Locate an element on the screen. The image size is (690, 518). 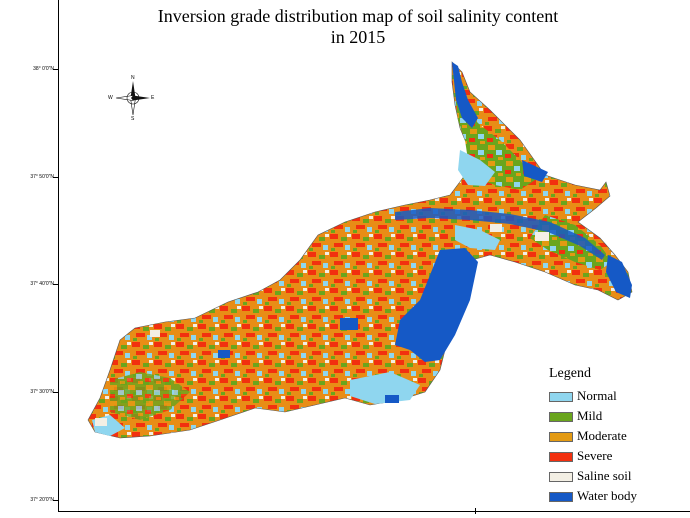
normal-zone-upper is located at coordinates (476, 168).